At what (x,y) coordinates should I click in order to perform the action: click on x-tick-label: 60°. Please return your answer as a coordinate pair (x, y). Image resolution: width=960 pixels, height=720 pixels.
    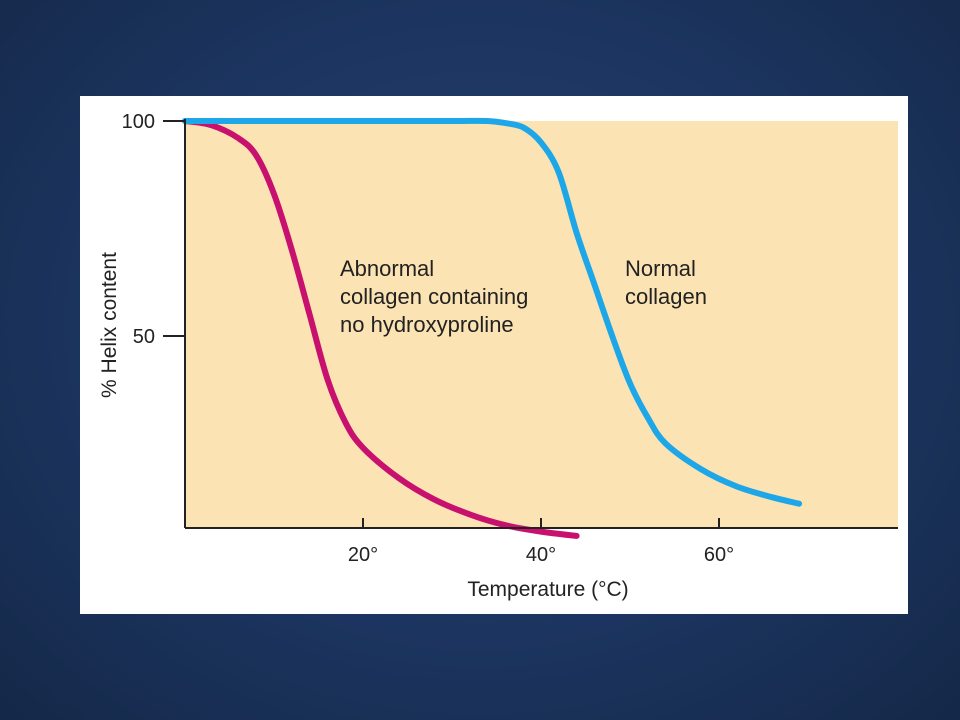
    Looking at the image, I should click on (719, 555).